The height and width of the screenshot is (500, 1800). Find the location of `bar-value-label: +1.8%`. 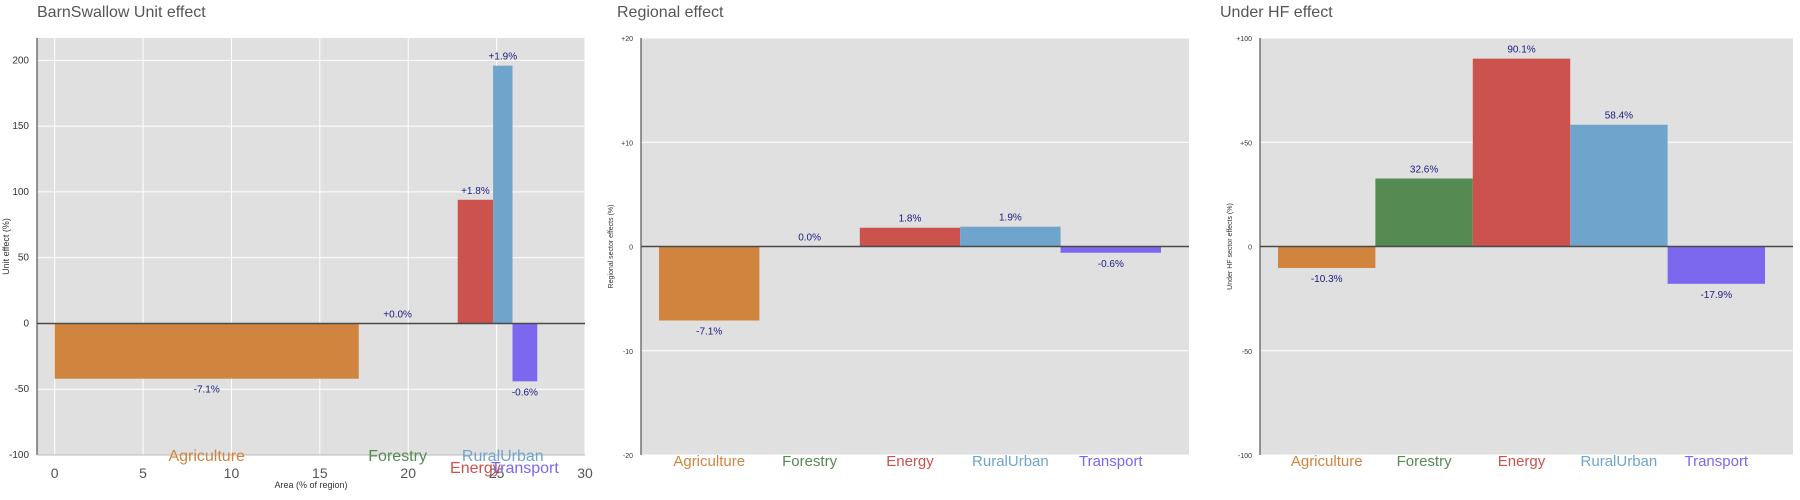

bar-value-label: +1.8% is located at coordinates (475, 191).